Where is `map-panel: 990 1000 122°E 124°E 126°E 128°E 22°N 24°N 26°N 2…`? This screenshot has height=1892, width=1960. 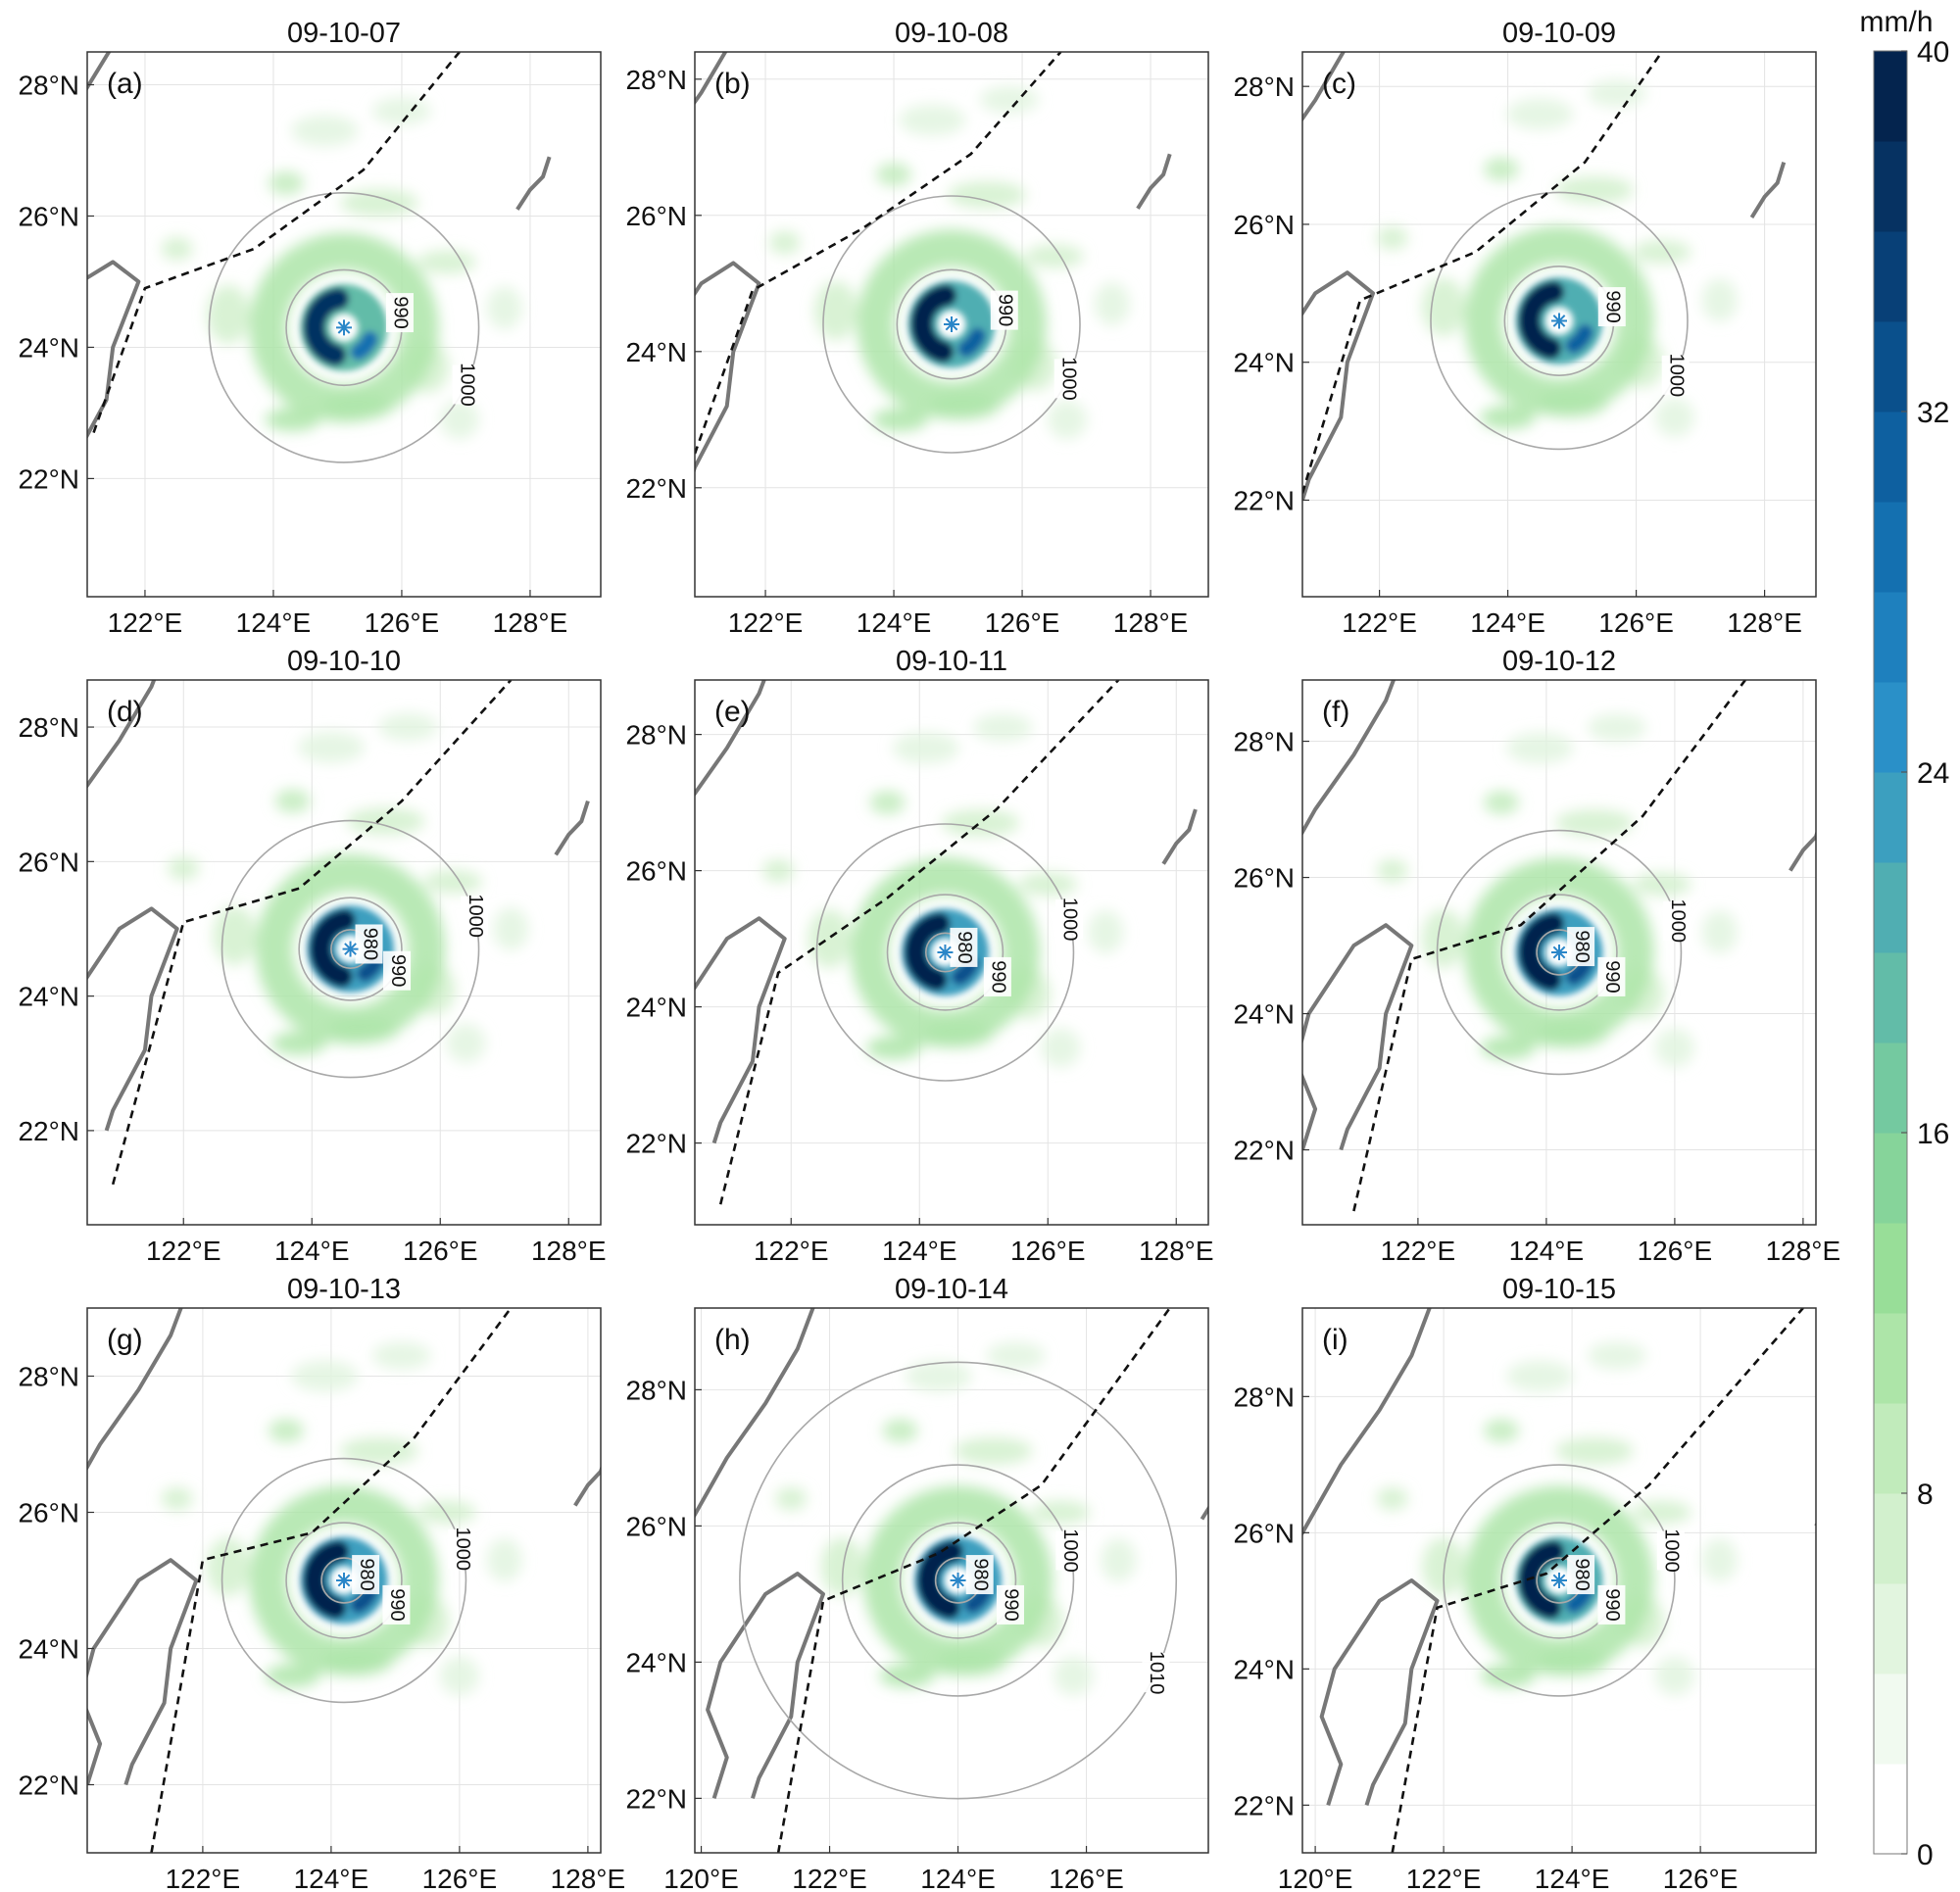
map-panel: 990 1000 122°E 124°E 126°E 128°E 22°N 24°N 26°N 2… is located at coordinates (1525, 328).